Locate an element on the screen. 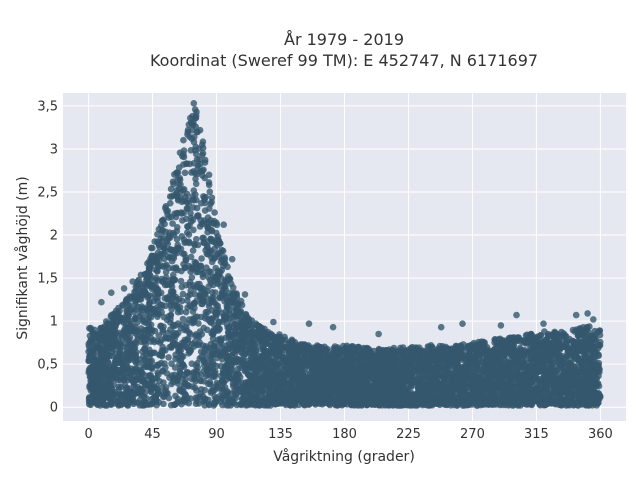  chart-title: År 1979 - 2019 is located at coordinates (344, 39).